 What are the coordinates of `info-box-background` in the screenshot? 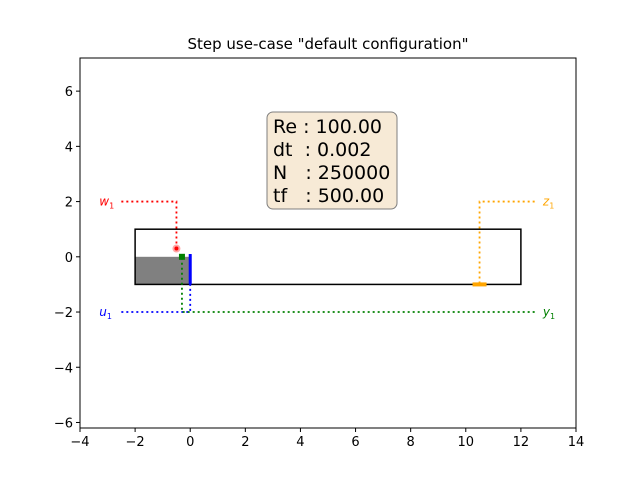 It's located at (332, 160).